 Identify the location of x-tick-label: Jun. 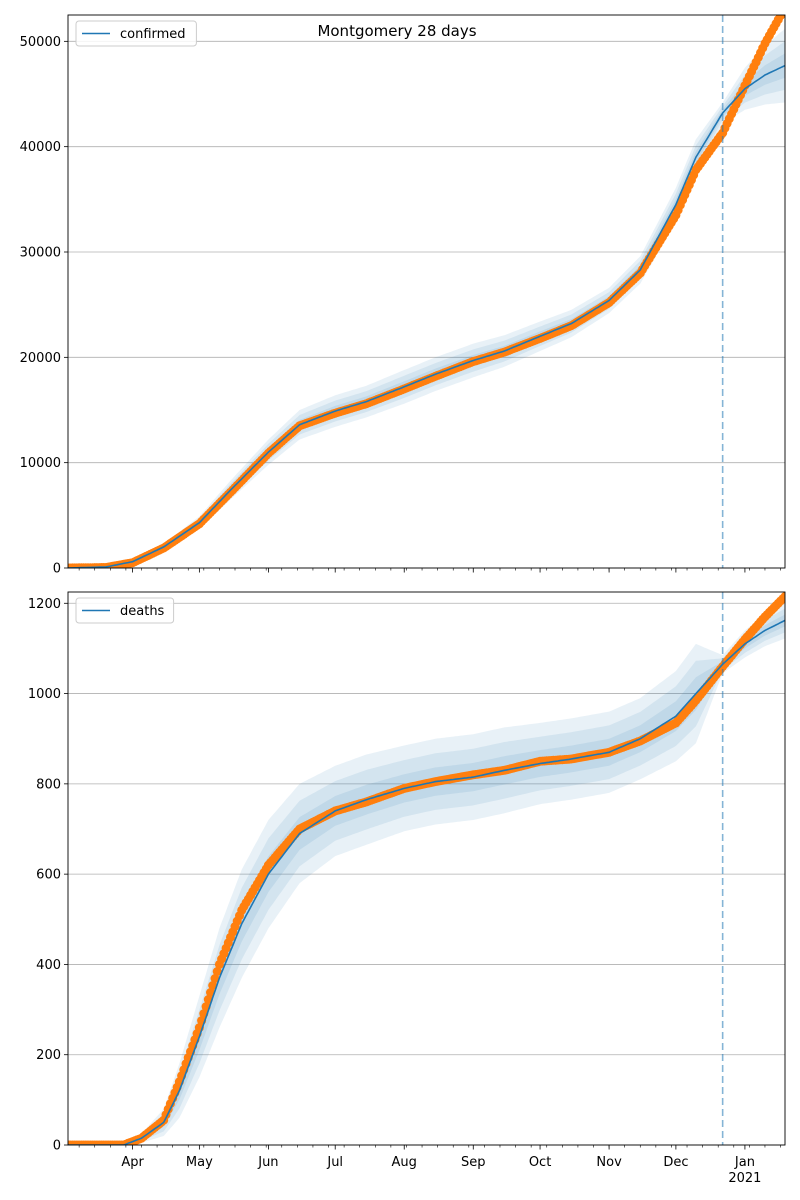
(267, 1162).